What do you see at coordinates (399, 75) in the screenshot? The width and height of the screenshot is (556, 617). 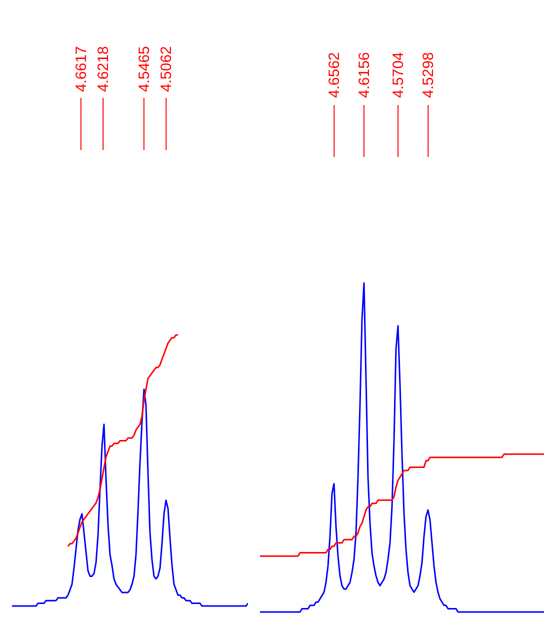 I see `text: 4.5704` at bounding box center [399, 75].